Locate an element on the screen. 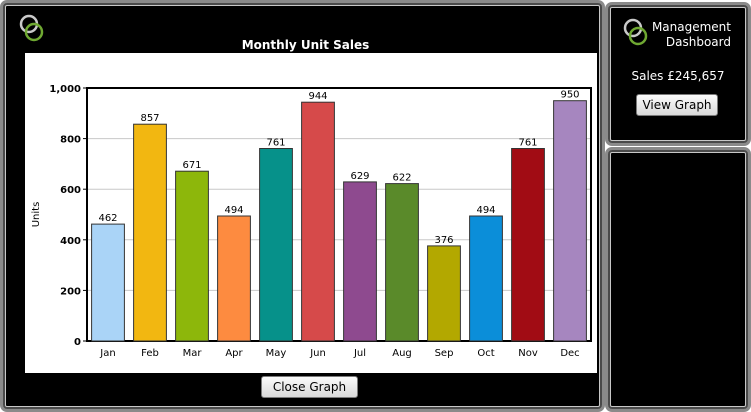 The width and height of the screenshot is (751, 412). y-tick-label: 200 is located at coordinates (70, 291).